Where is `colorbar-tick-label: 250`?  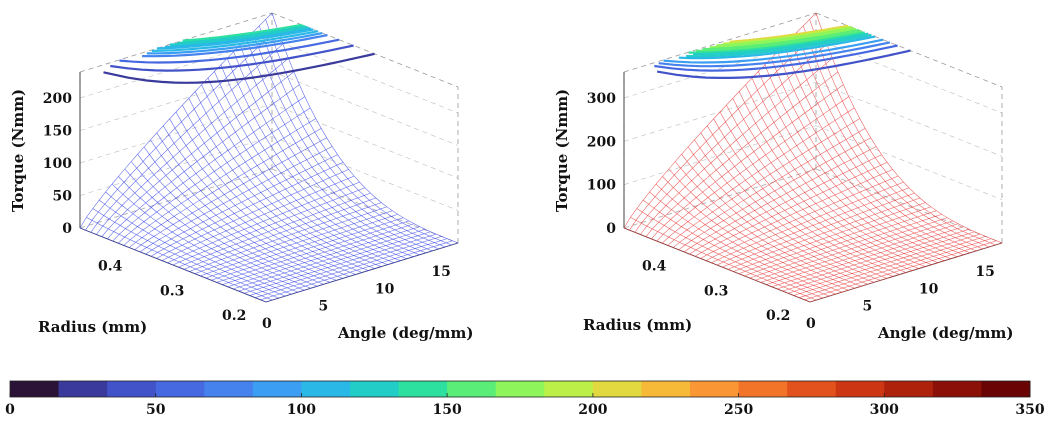 colorbar-tick-label: 250 is located at coordinates (738, 410).